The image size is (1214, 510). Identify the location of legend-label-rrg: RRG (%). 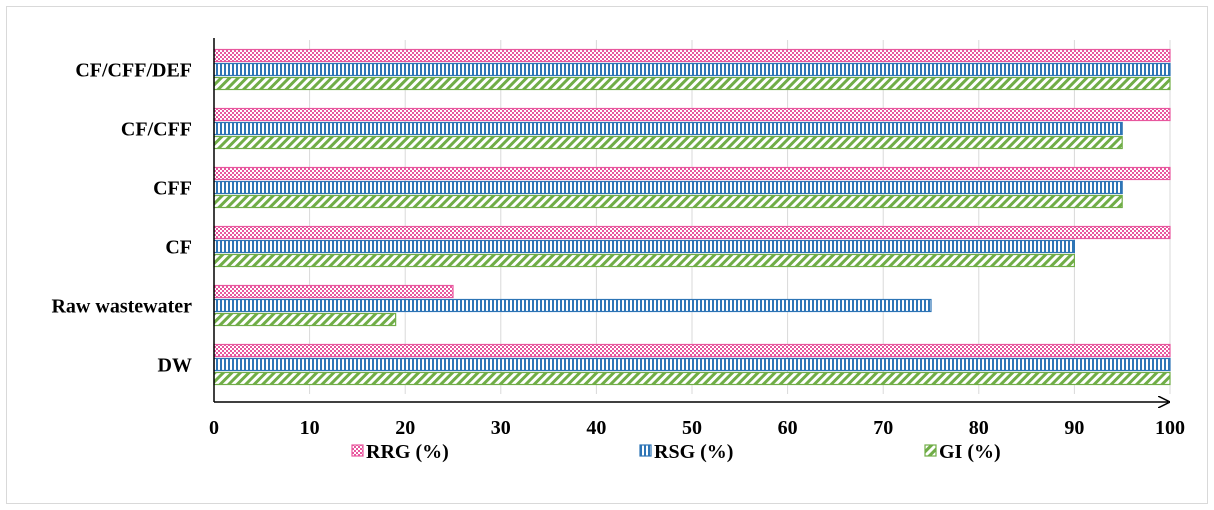
(407, 452).